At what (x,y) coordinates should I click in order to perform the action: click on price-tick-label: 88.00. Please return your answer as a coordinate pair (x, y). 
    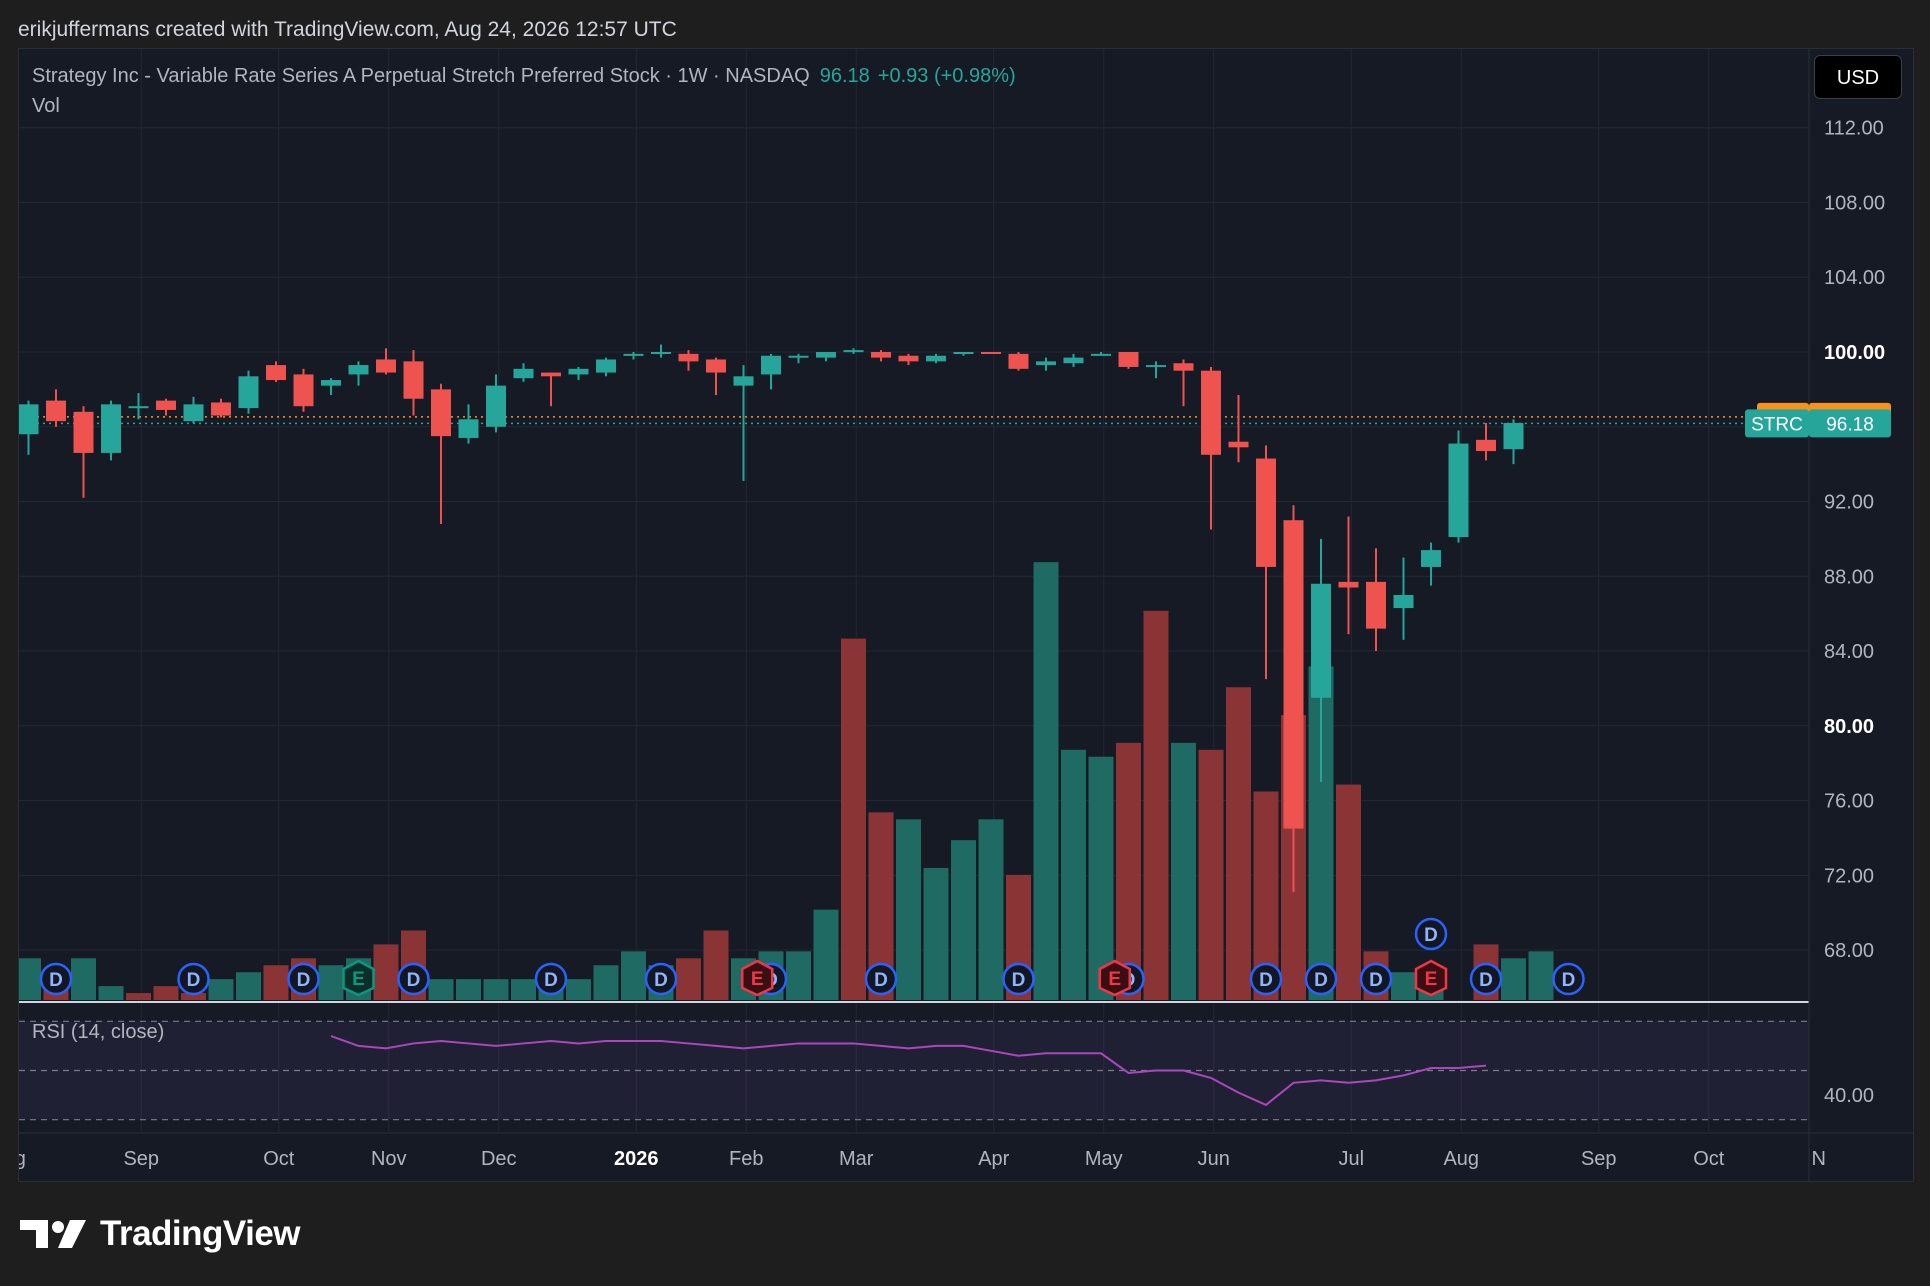
    Looking at the image, I should click on (1849, 577).